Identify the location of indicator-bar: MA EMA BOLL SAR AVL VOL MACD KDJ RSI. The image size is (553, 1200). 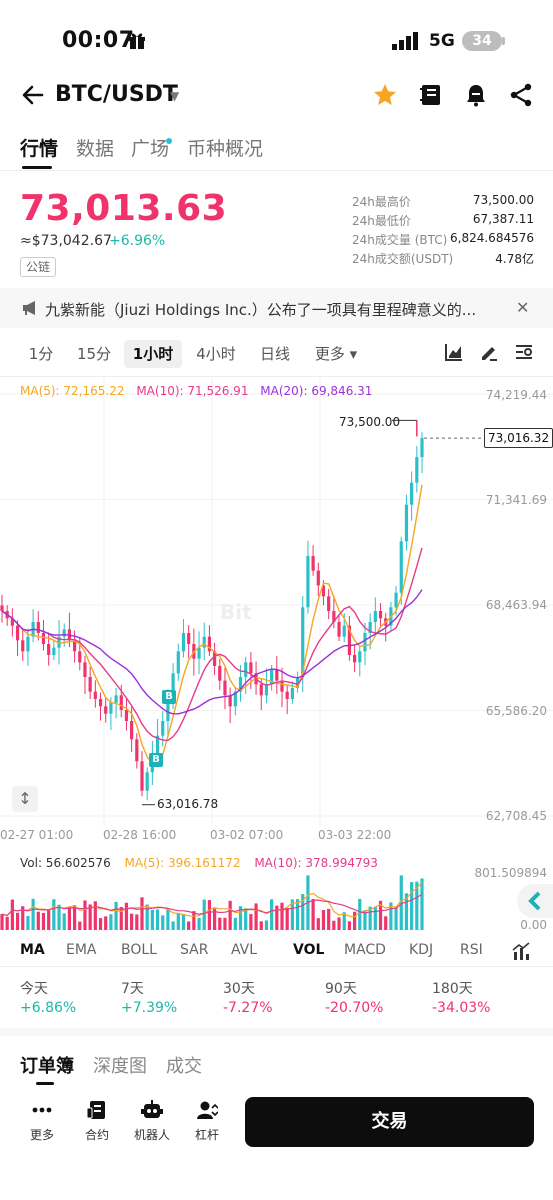
(276, 952).